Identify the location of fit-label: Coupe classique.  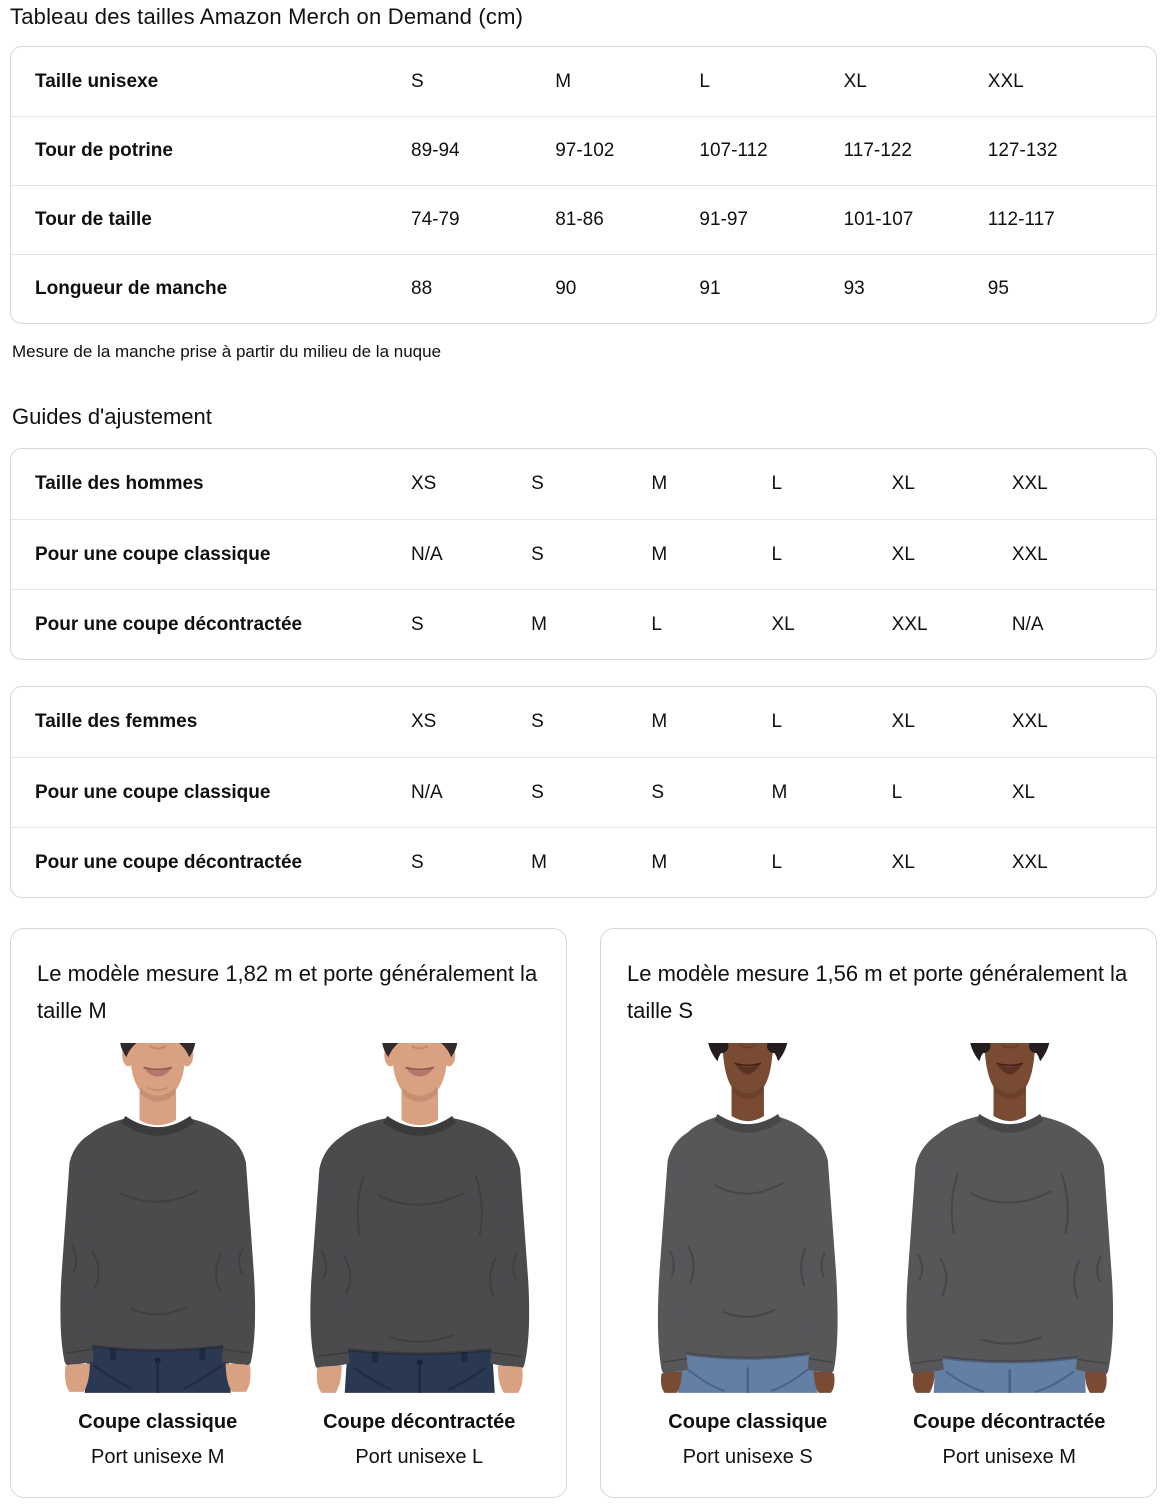
(748, 1421).